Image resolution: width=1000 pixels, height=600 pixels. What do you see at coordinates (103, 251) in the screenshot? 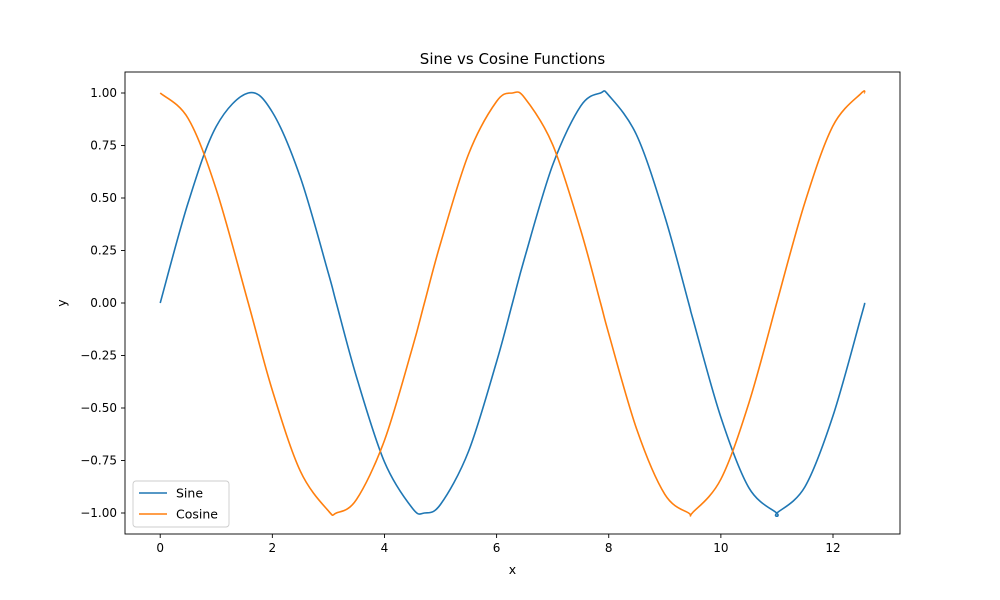
I see `y-tick-label: 0.25` at bounding box center [103, 251].